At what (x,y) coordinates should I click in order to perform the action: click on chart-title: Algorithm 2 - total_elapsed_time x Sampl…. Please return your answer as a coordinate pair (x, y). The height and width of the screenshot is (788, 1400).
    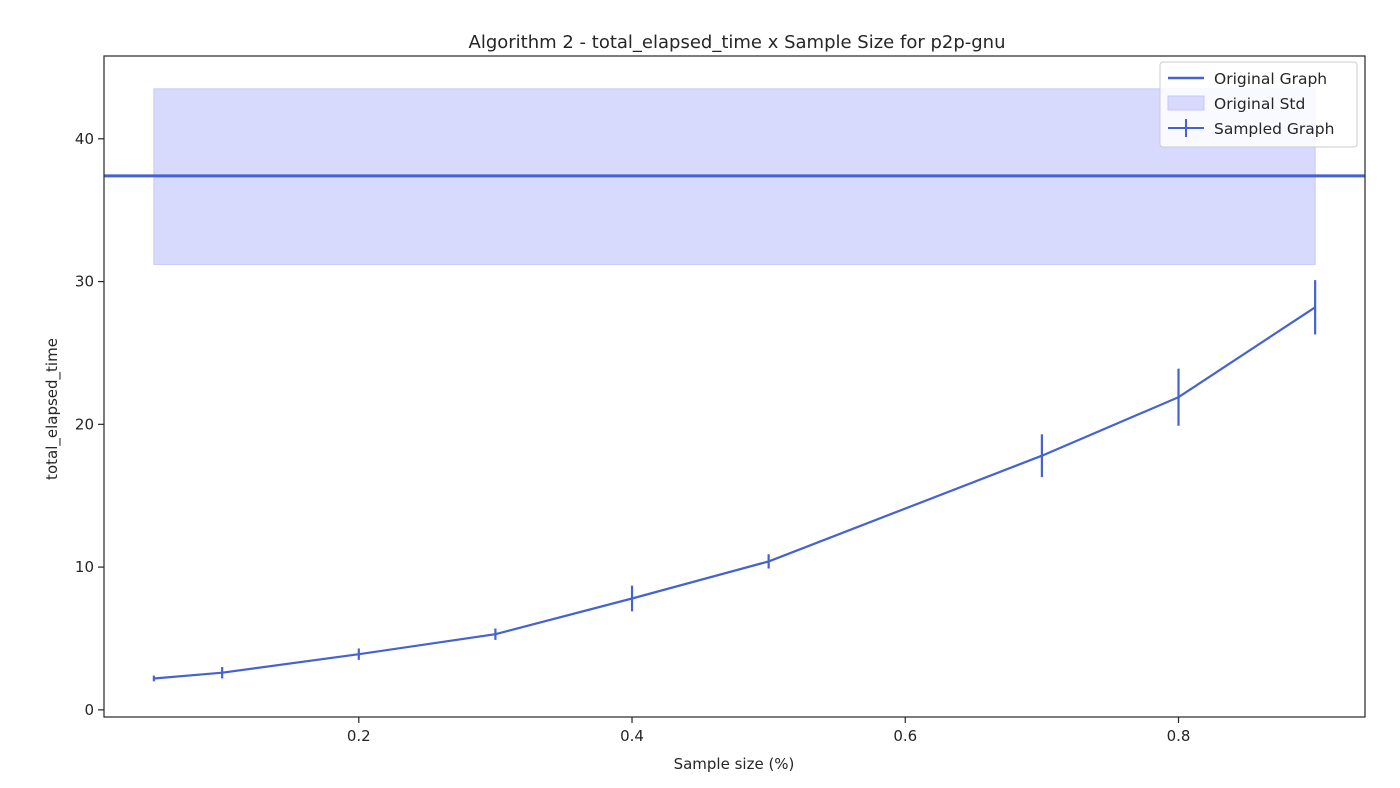
    Looking at the image, I should click on (737, 42).